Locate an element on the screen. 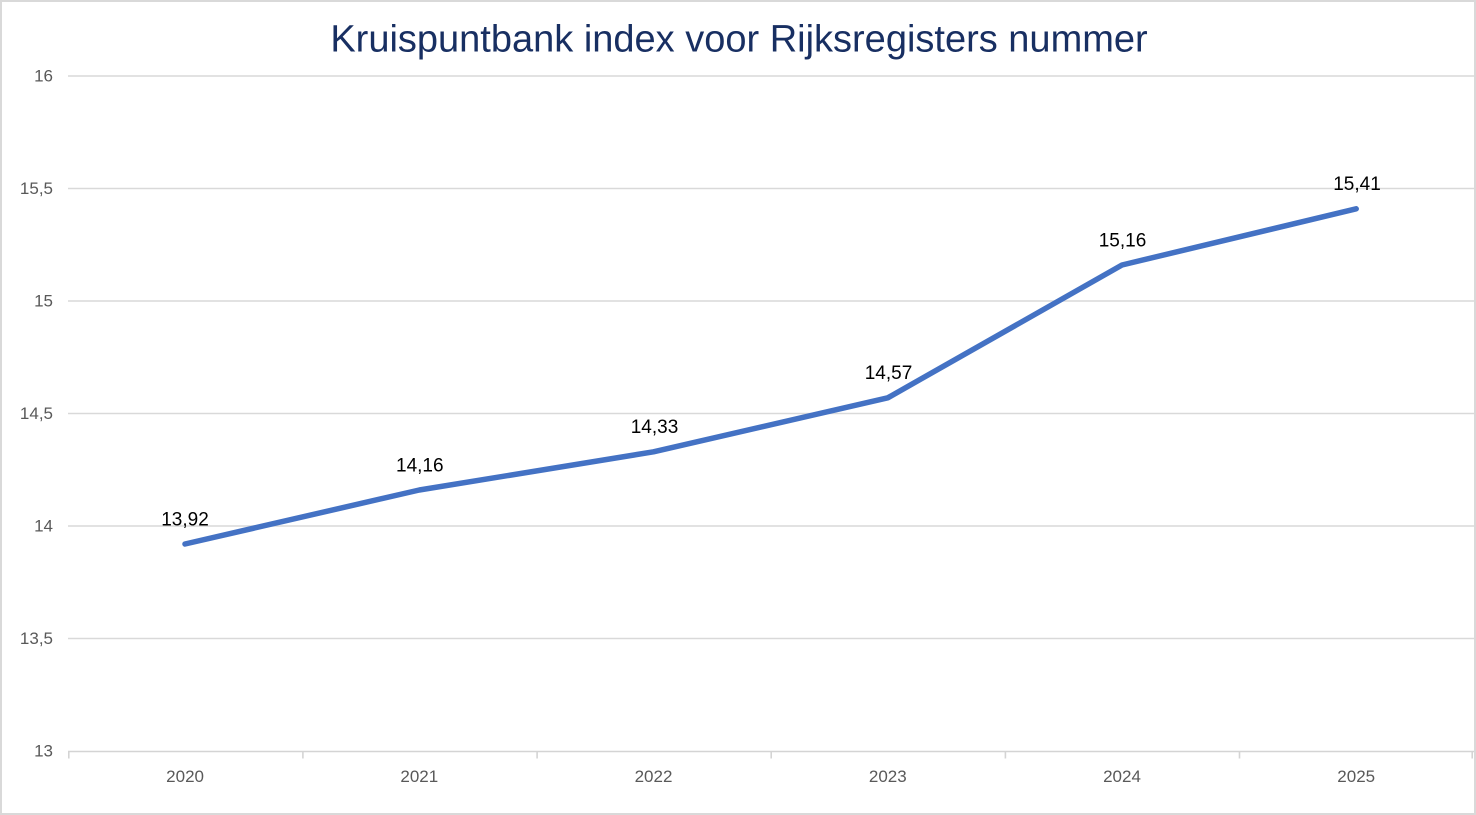 The image size is (1476, 815). svg-text: 2025 is located at coordinates (1356, 776).